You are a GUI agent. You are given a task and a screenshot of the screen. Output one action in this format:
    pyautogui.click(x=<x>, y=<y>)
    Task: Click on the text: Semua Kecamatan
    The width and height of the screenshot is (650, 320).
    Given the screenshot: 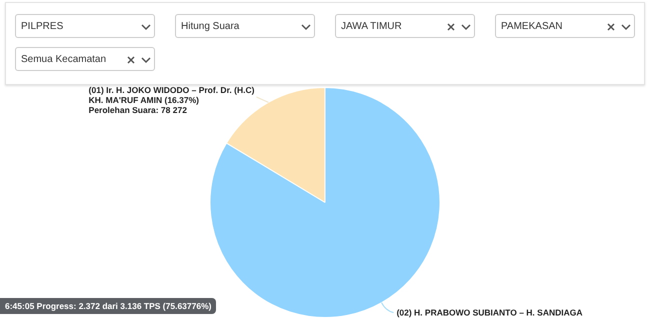 What is the action you would take?
    pyautogui.click(x=85, y=59)
    